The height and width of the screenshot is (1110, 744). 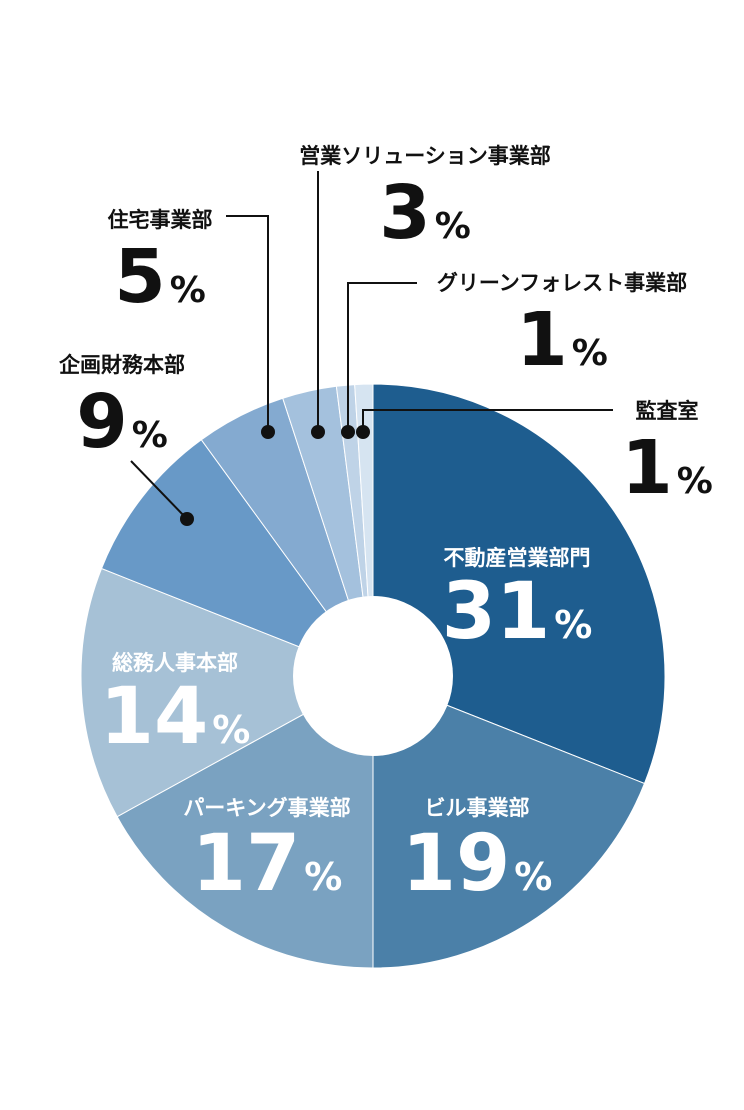 What do you see at coordinates (267, 864) in the screenshot?
I see `slice-value-2: 17%` at bounding box center [267, 864].